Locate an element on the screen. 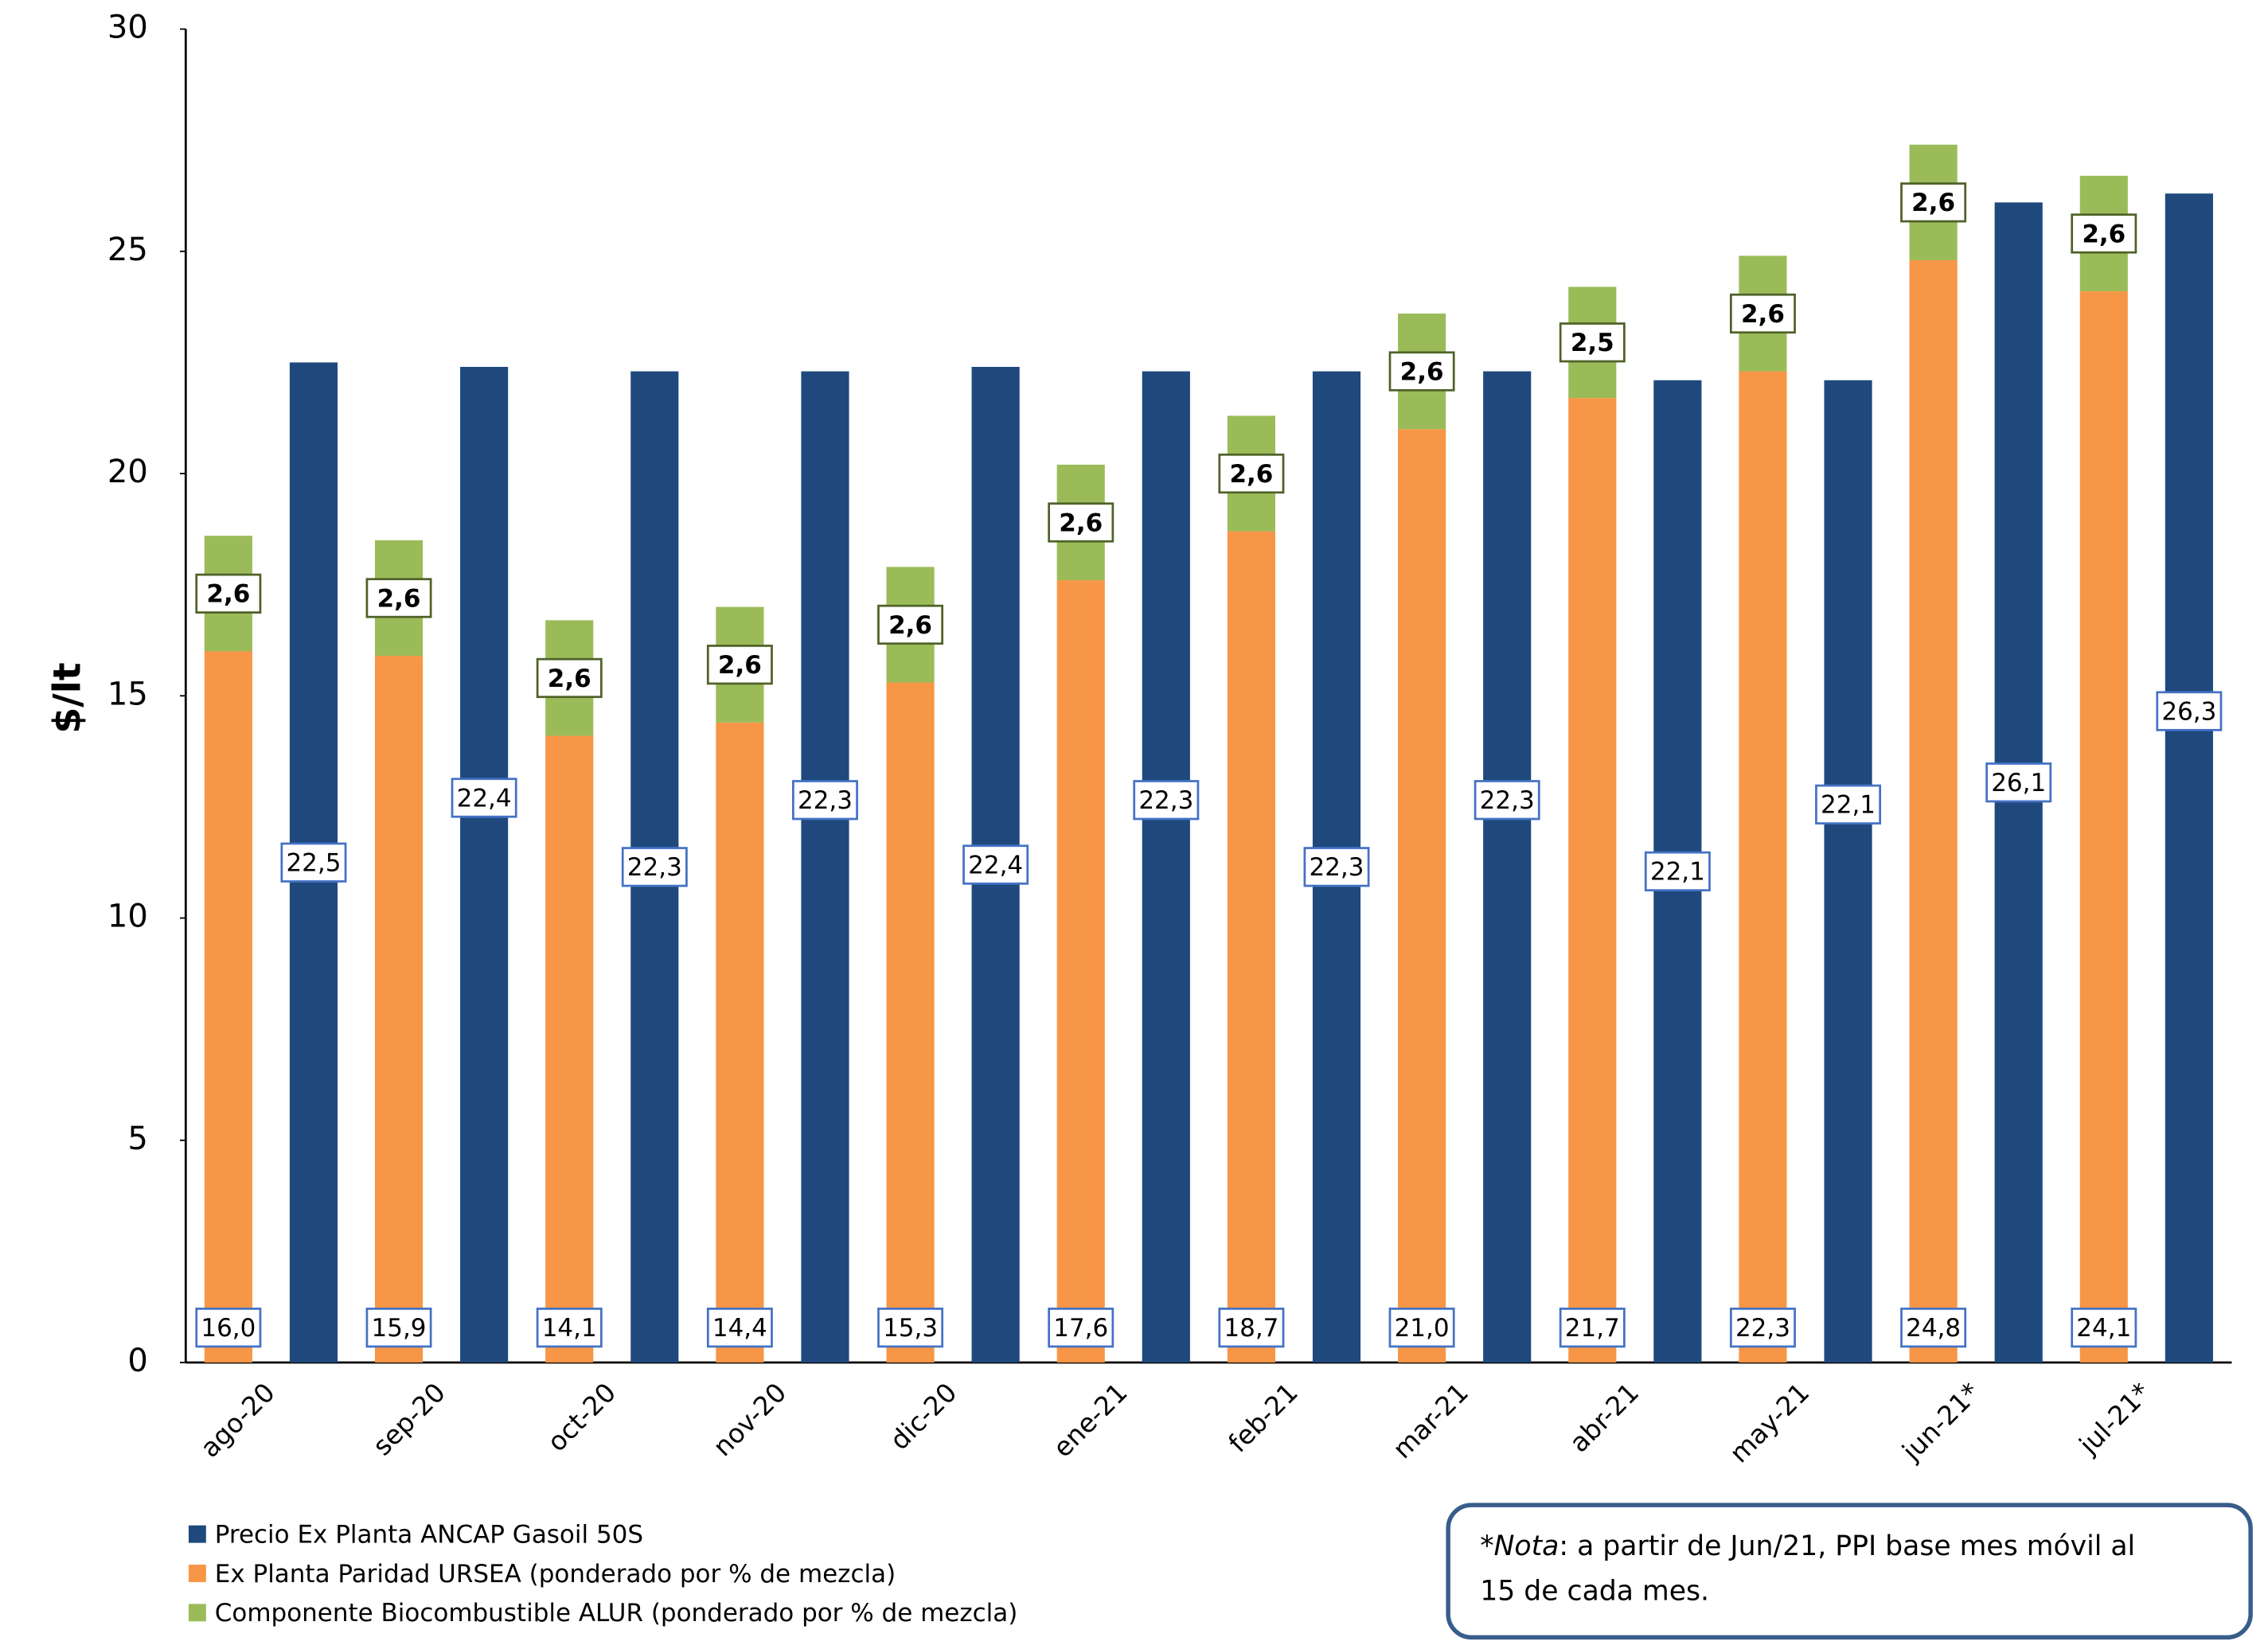 The image size is (2268, 1649). note-text: 15 de cada mes. is located at coordinates (1594, 1592).